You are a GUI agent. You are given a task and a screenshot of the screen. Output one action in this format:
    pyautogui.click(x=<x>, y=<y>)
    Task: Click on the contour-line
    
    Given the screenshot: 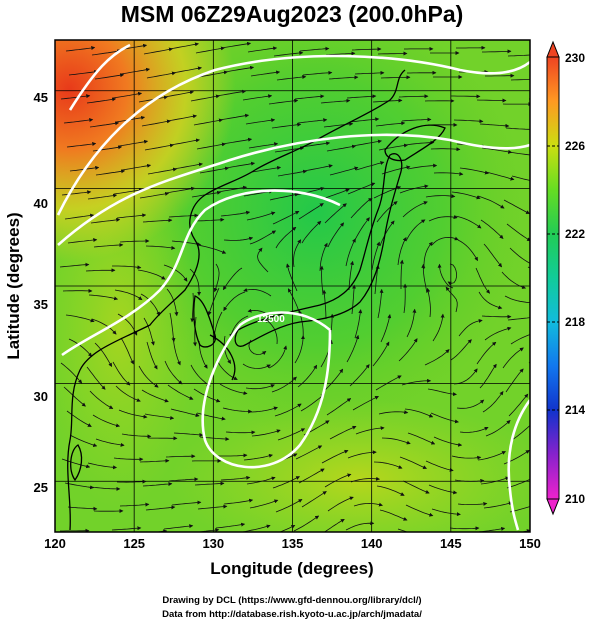 What is the action you would take?
    pyautogui.click(x=99, y=77)
    